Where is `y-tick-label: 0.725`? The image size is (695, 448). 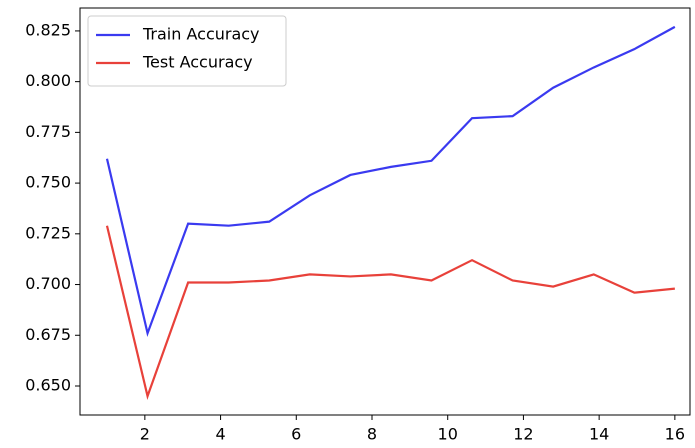 y-tick-label: 0.725 is located at coordinates (48, 232).